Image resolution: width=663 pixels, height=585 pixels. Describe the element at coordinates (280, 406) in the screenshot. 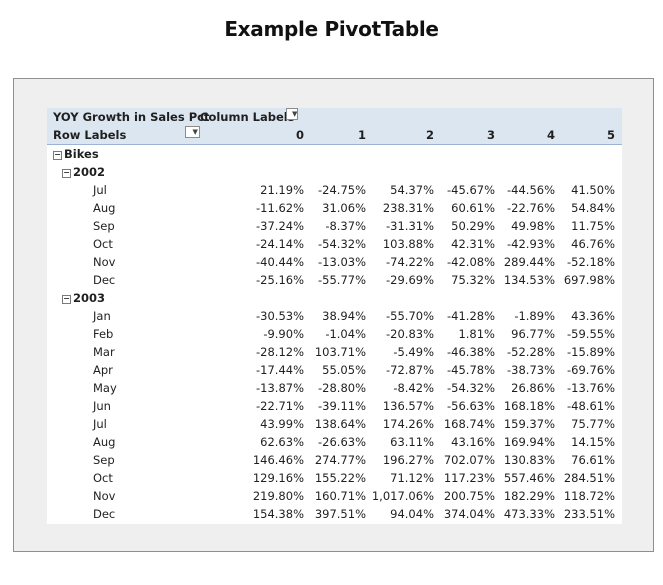

I see `value-cell: -22.71%` at that location.